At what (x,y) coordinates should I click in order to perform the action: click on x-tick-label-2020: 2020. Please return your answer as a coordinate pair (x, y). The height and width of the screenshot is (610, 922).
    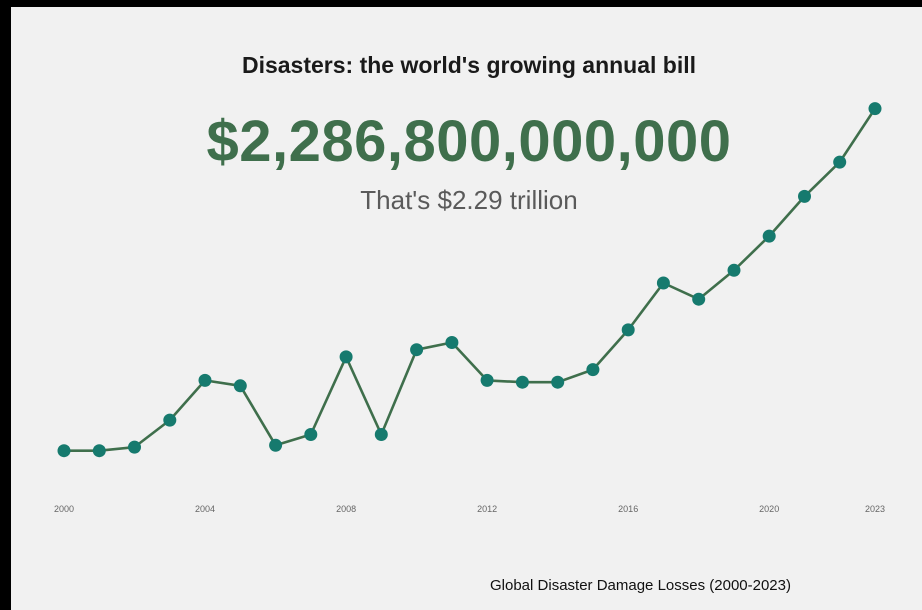
    Looking at the image, I should click on (769, 509).